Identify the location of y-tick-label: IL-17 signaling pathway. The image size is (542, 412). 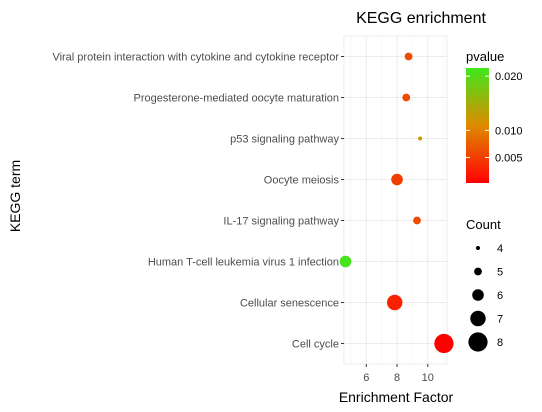
(281, 222).